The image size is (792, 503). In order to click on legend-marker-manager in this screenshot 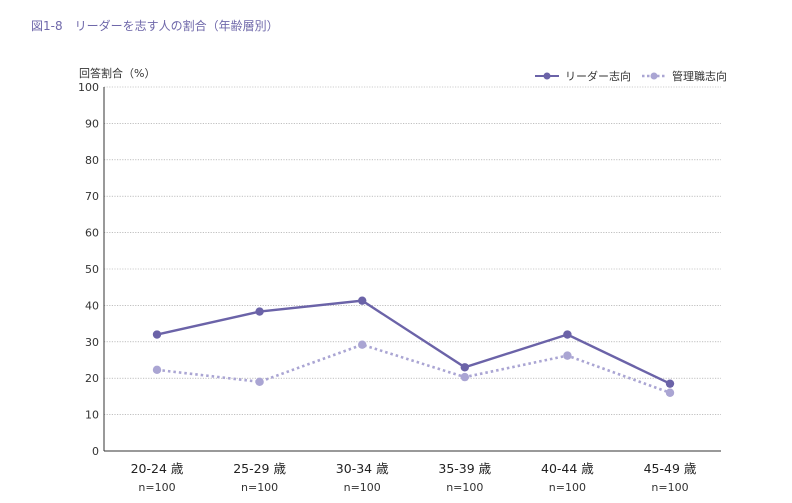, I will do `click(654, 76)`.